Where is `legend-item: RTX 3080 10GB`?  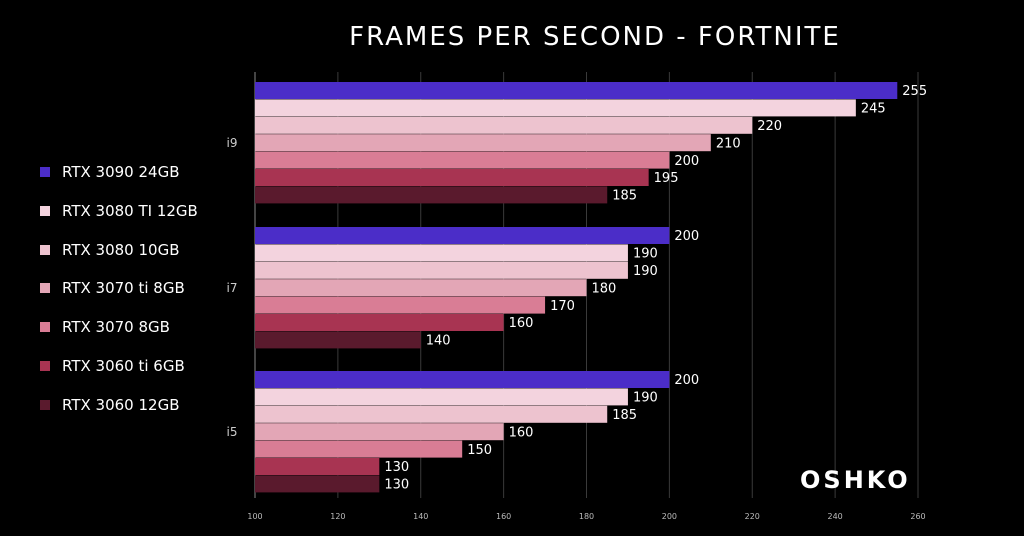 legend-item: RTX 3080 10GB is located at coordinates (109, 250).